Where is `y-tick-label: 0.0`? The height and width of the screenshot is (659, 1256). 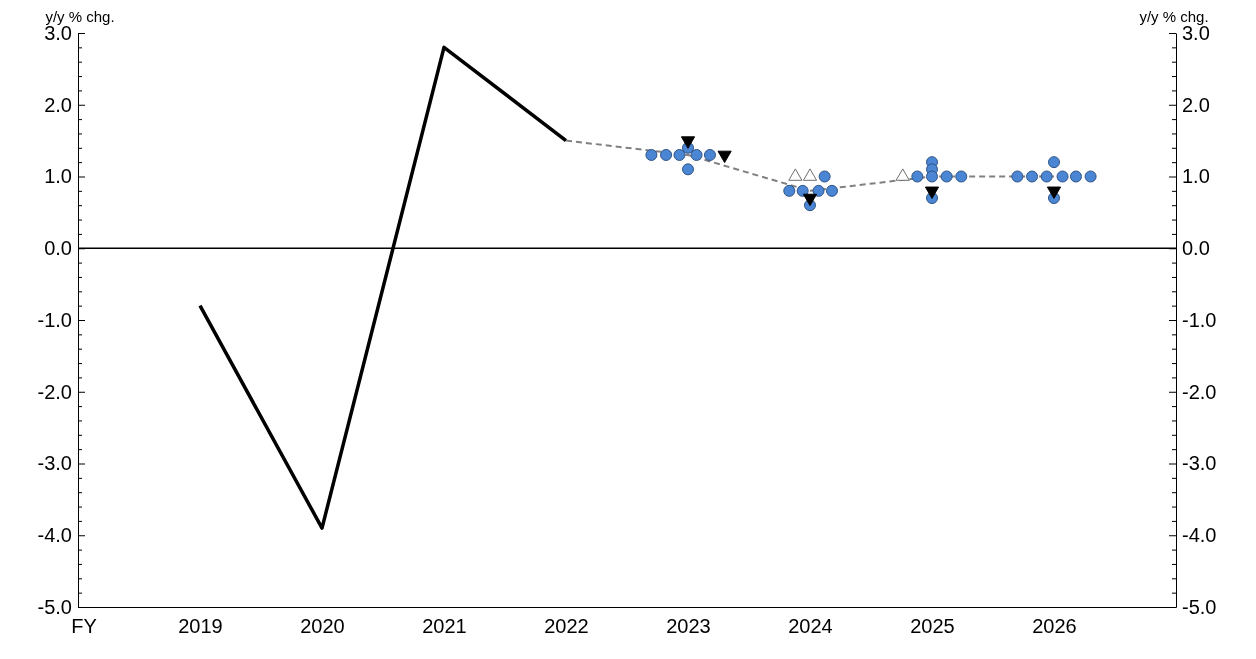 y-tick-label: 0.0 is located at coordinates (58, 248).